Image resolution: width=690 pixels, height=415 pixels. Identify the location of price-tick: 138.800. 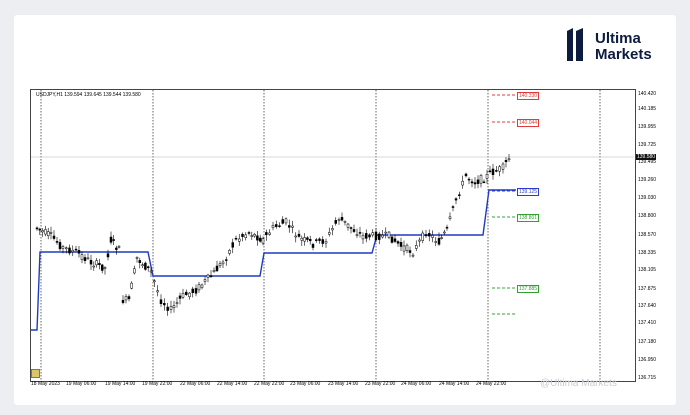
(647, 216).